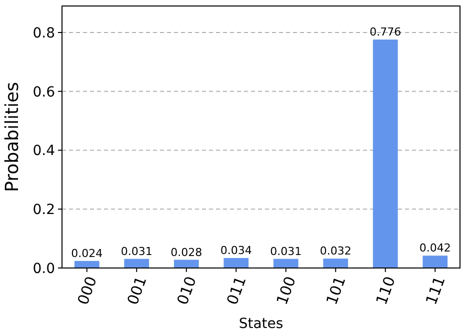 This screenshot has height=332, width=474. I want to click on y-tick-label: 0.4, so click(44, 151).